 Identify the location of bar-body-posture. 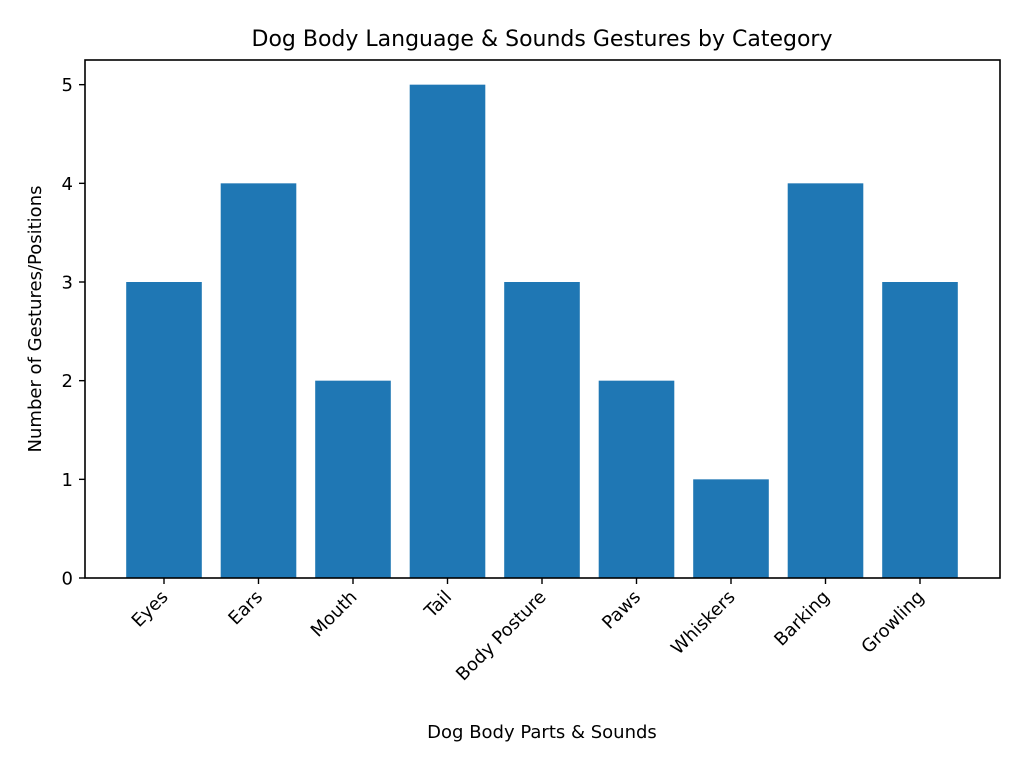
(542, 430).